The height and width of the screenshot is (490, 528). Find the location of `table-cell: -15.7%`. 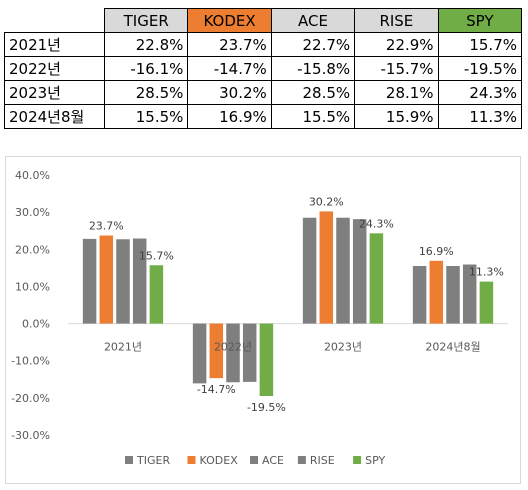

table-cell: -15.7% is located at coordinates (396, 68).